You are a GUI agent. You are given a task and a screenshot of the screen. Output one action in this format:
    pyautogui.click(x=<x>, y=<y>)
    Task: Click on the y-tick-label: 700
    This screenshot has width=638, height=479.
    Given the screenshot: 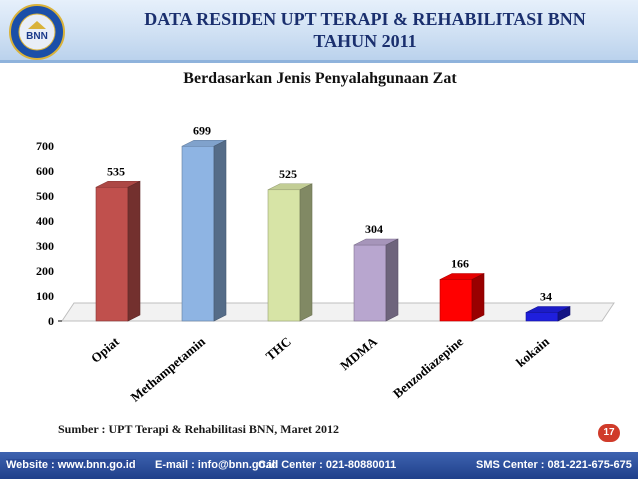 What is the action you would take?
    pyautogui.click(x=45, y=146)
    